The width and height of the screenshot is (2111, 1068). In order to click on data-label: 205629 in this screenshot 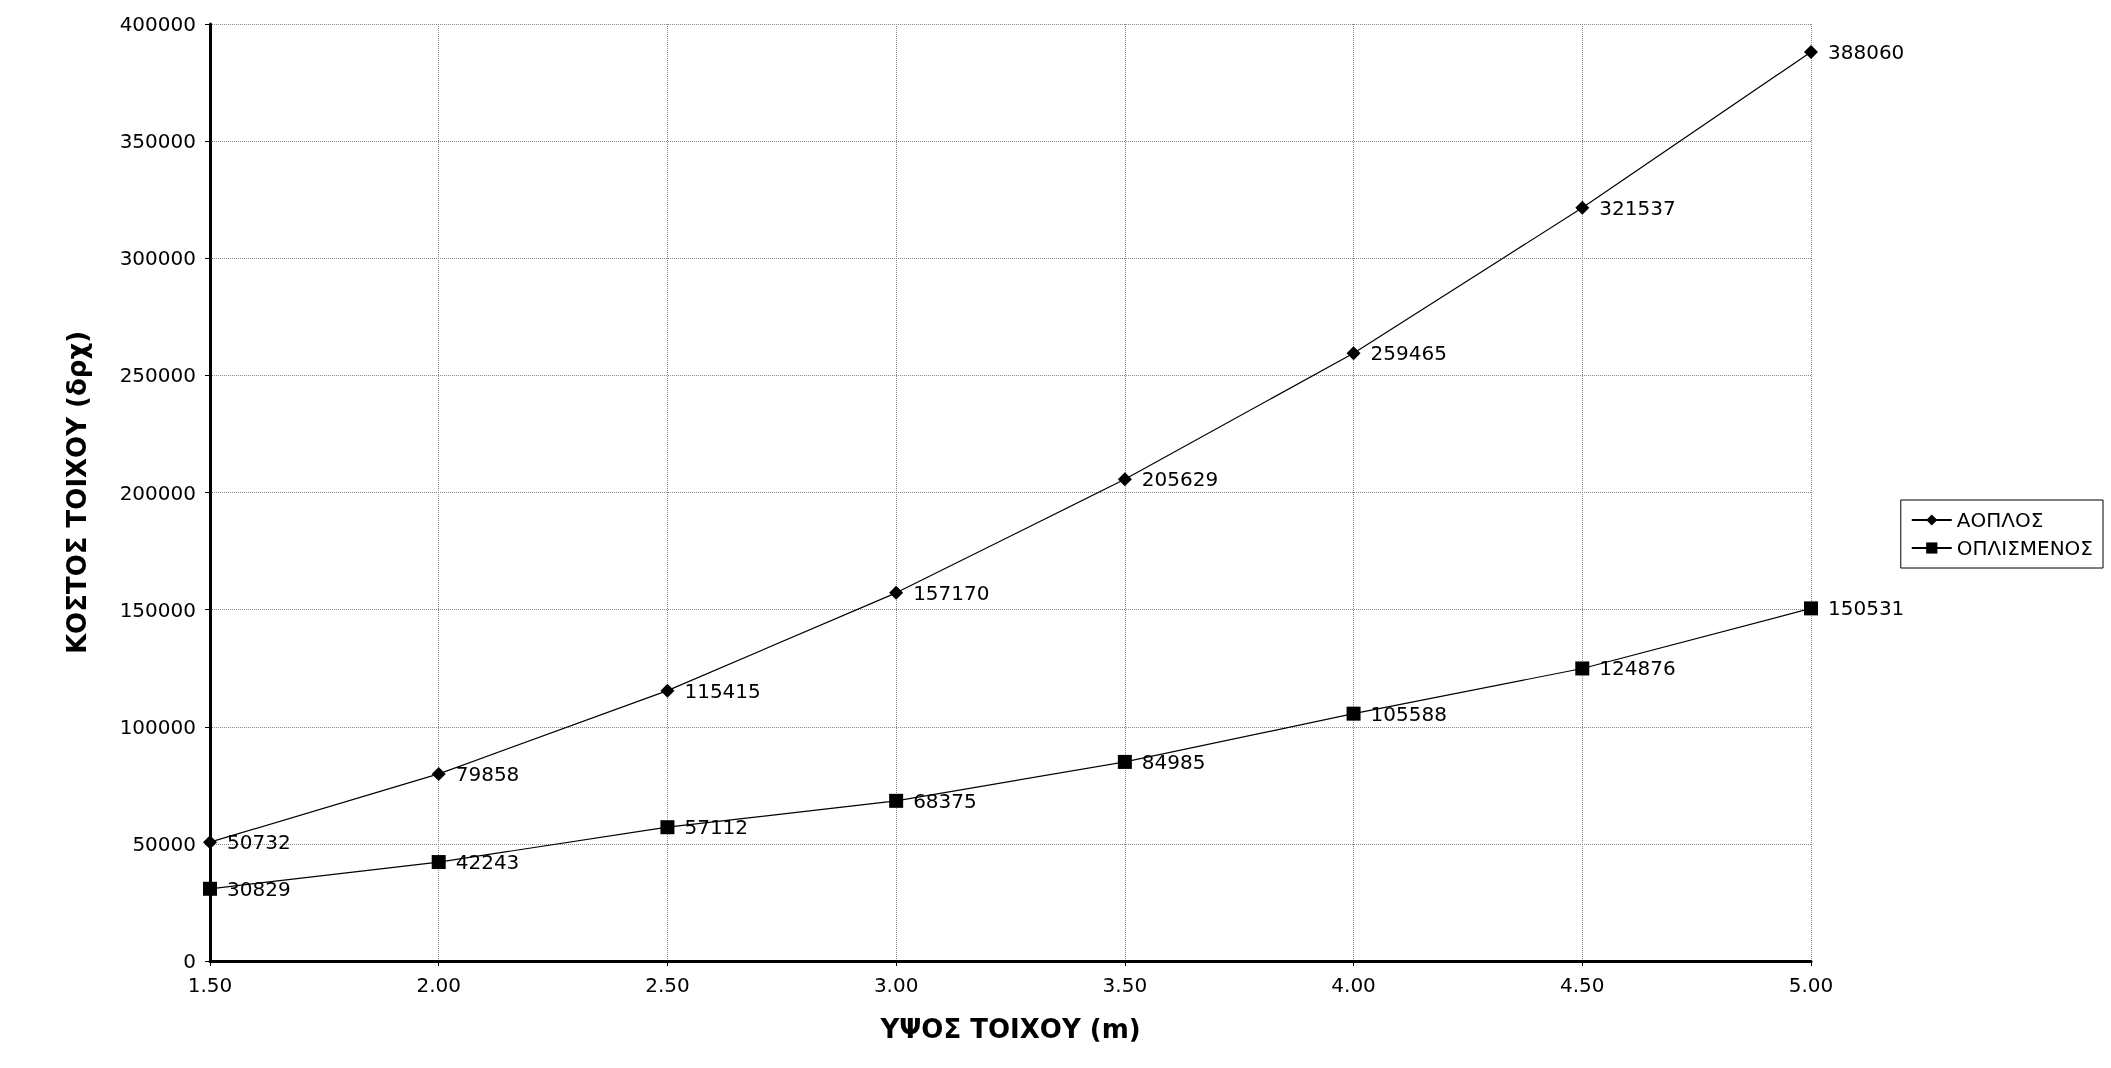, I will do `click(1180, 479)`.